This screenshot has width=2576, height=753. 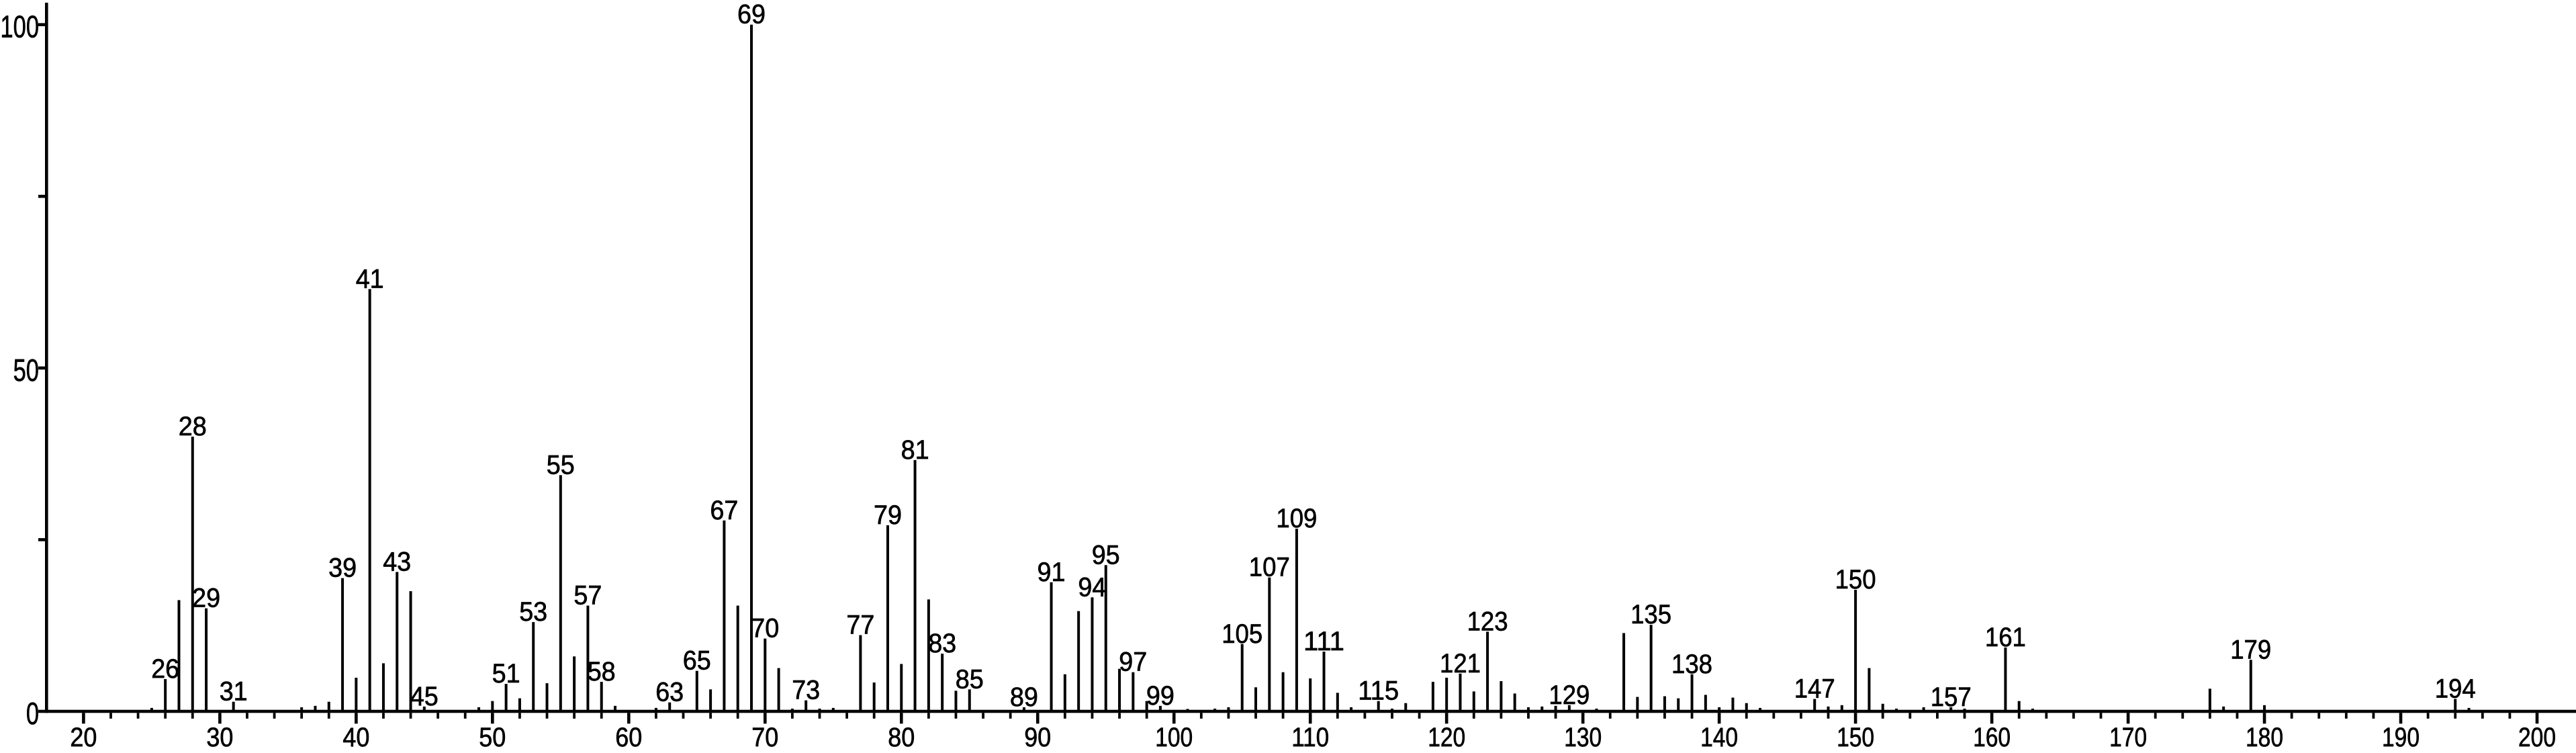 What do you see at coordinates (888, 515) in the screenshot?
I see `svg-text: 79` at bounding box center [888, 515].